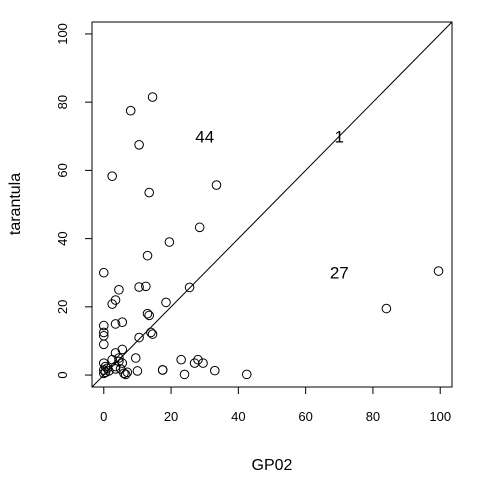  What do you see at coordinates (62, 34) in the screenshot?
I see `y-tick-label: 100` at bounding box center [62, 34].